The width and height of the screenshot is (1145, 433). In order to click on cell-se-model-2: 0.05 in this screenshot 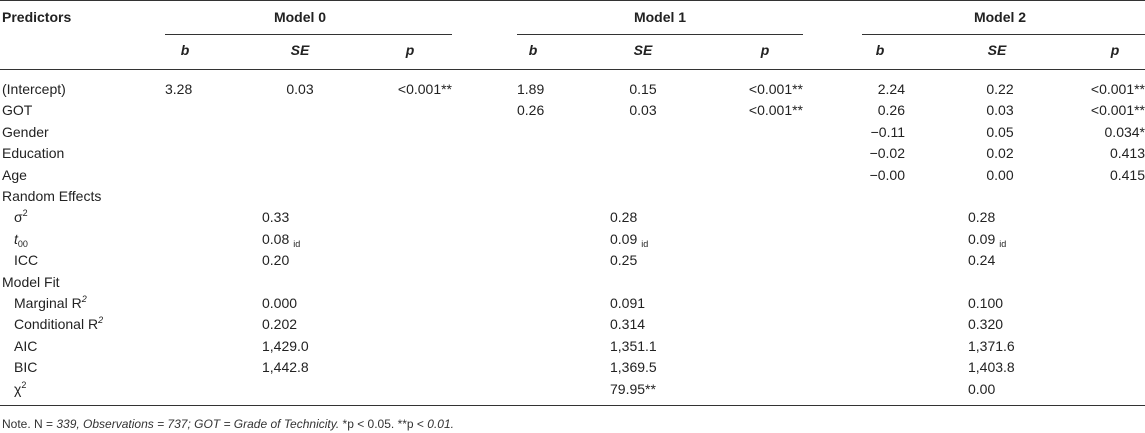, I will do `click(999, 132)`.